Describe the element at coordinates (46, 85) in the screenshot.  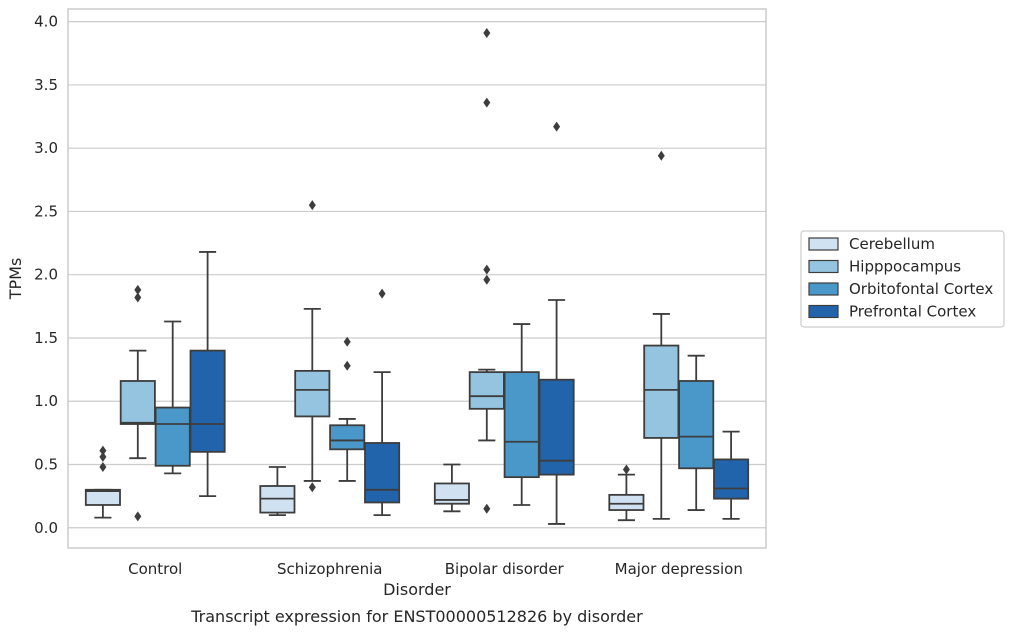
I see `y-tick-label: 3.5` at that location.